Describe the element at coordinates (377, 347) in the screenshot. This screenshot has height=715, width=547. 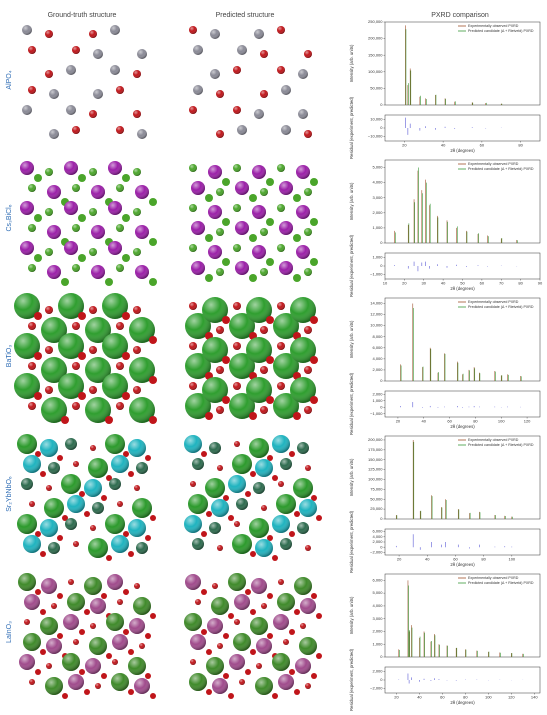
I see `y-tick-label: 6,000` at that location.